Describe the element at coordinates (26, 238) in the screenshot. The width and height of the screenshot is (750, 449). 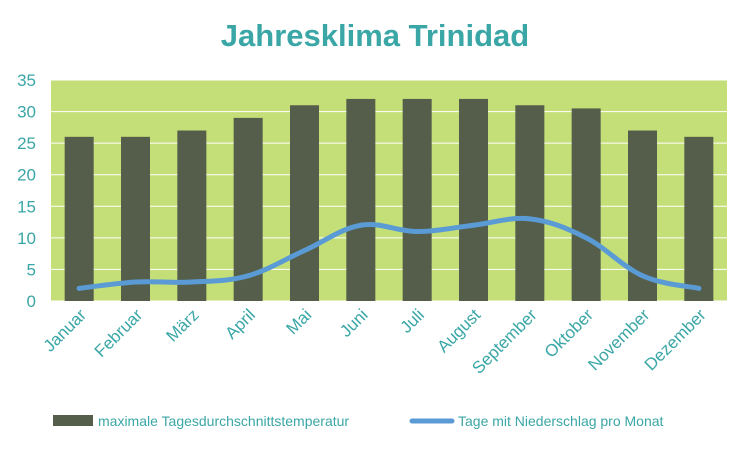
I see `y-tick-label: 10` at that location.